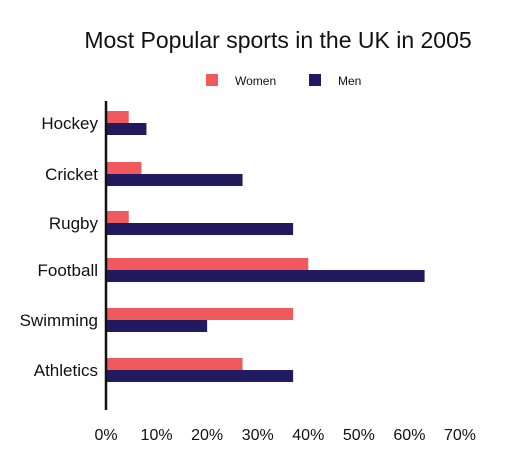 Image resolution: width=524 pixels, height=471 pixels. I want to click on legend-swatch-women, so click(212, 80).